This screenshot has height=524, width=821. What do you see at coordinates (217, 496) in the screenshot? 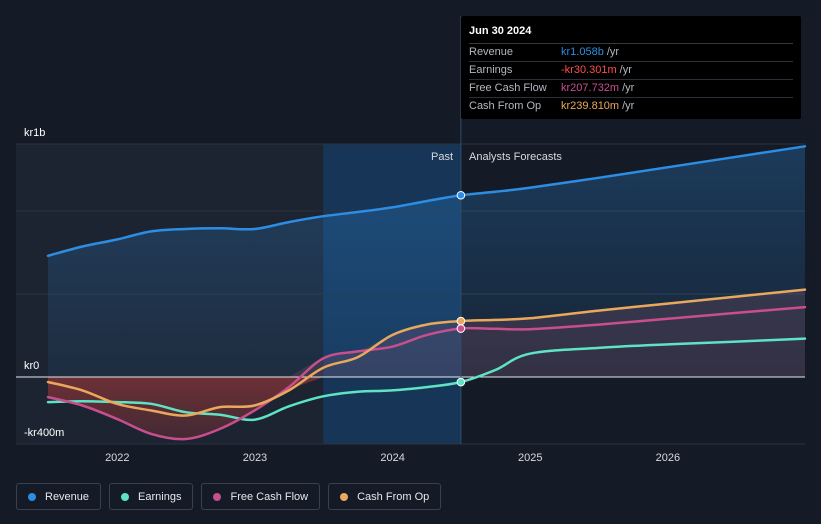
I see `free-cash-flow-dot-icon` at bounding box center [217, 496].